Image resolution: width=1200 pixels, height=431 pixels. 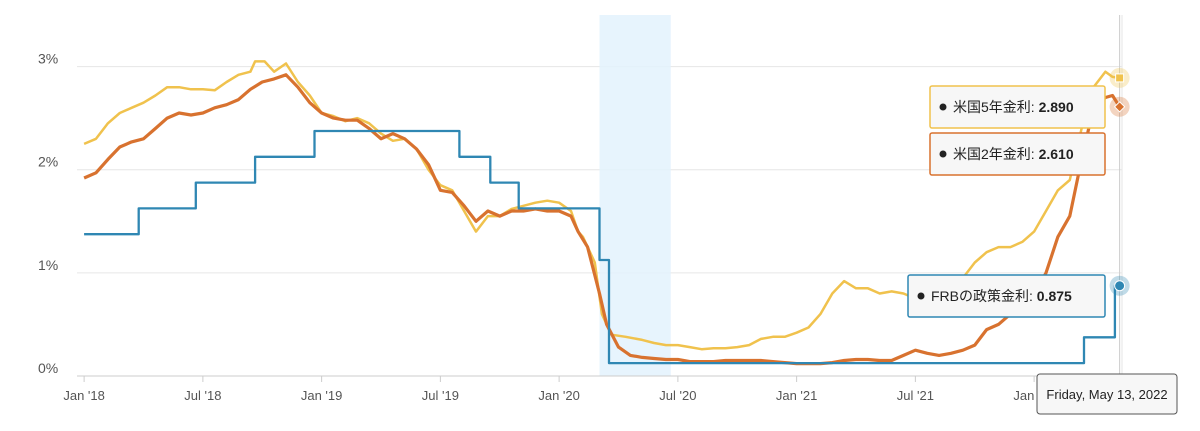 What do you see at coordinates (48, 213) in the screenshot?
I see `y-axis: 0% 1% 2% 3%` at bounding box center [48, 213].